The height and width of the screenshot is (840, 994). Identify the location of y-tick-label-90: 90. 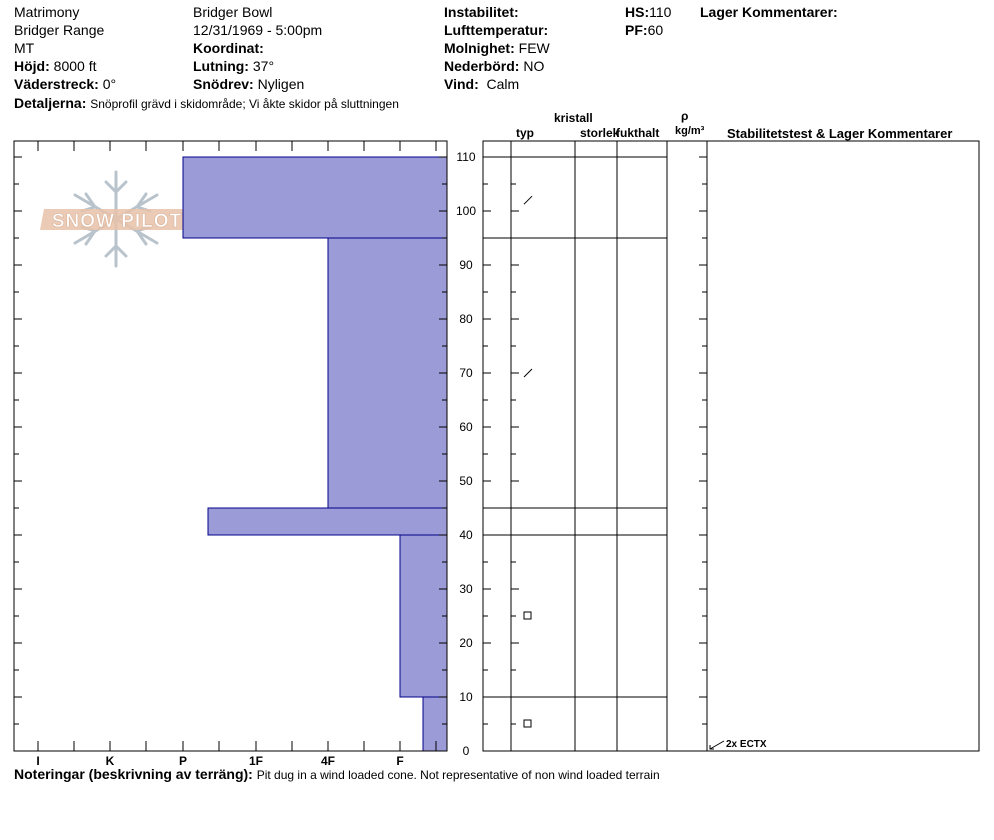
(466, 265).